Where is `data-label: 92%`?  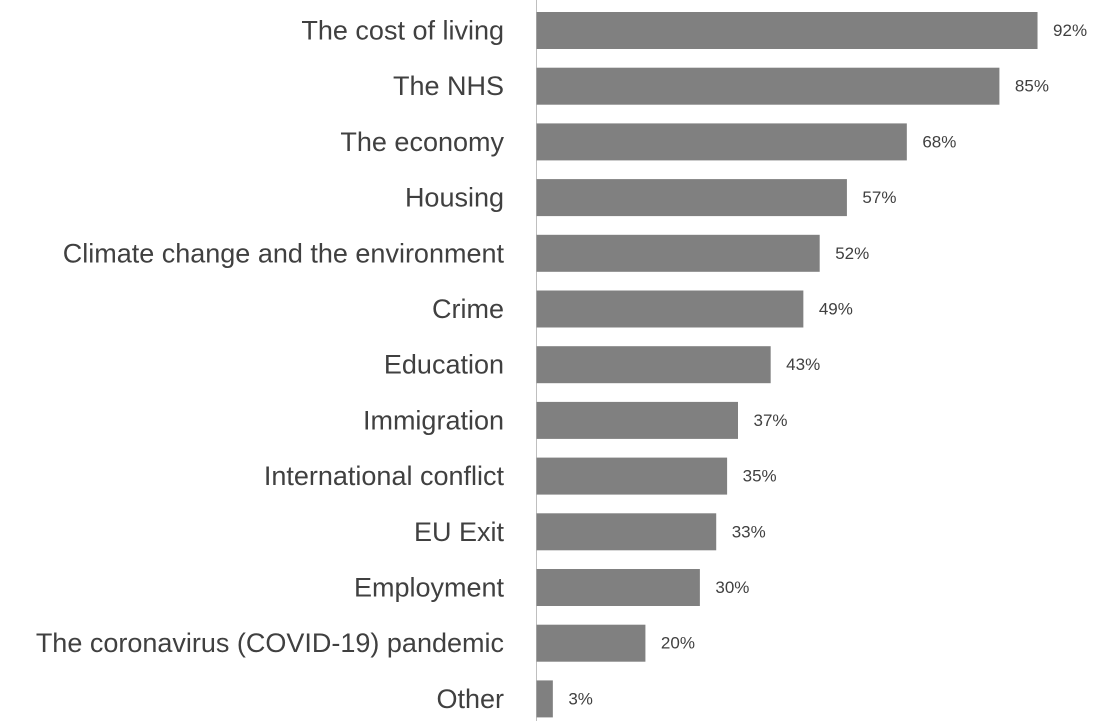
data-label: 92% is located at coordinates (1070, 30).